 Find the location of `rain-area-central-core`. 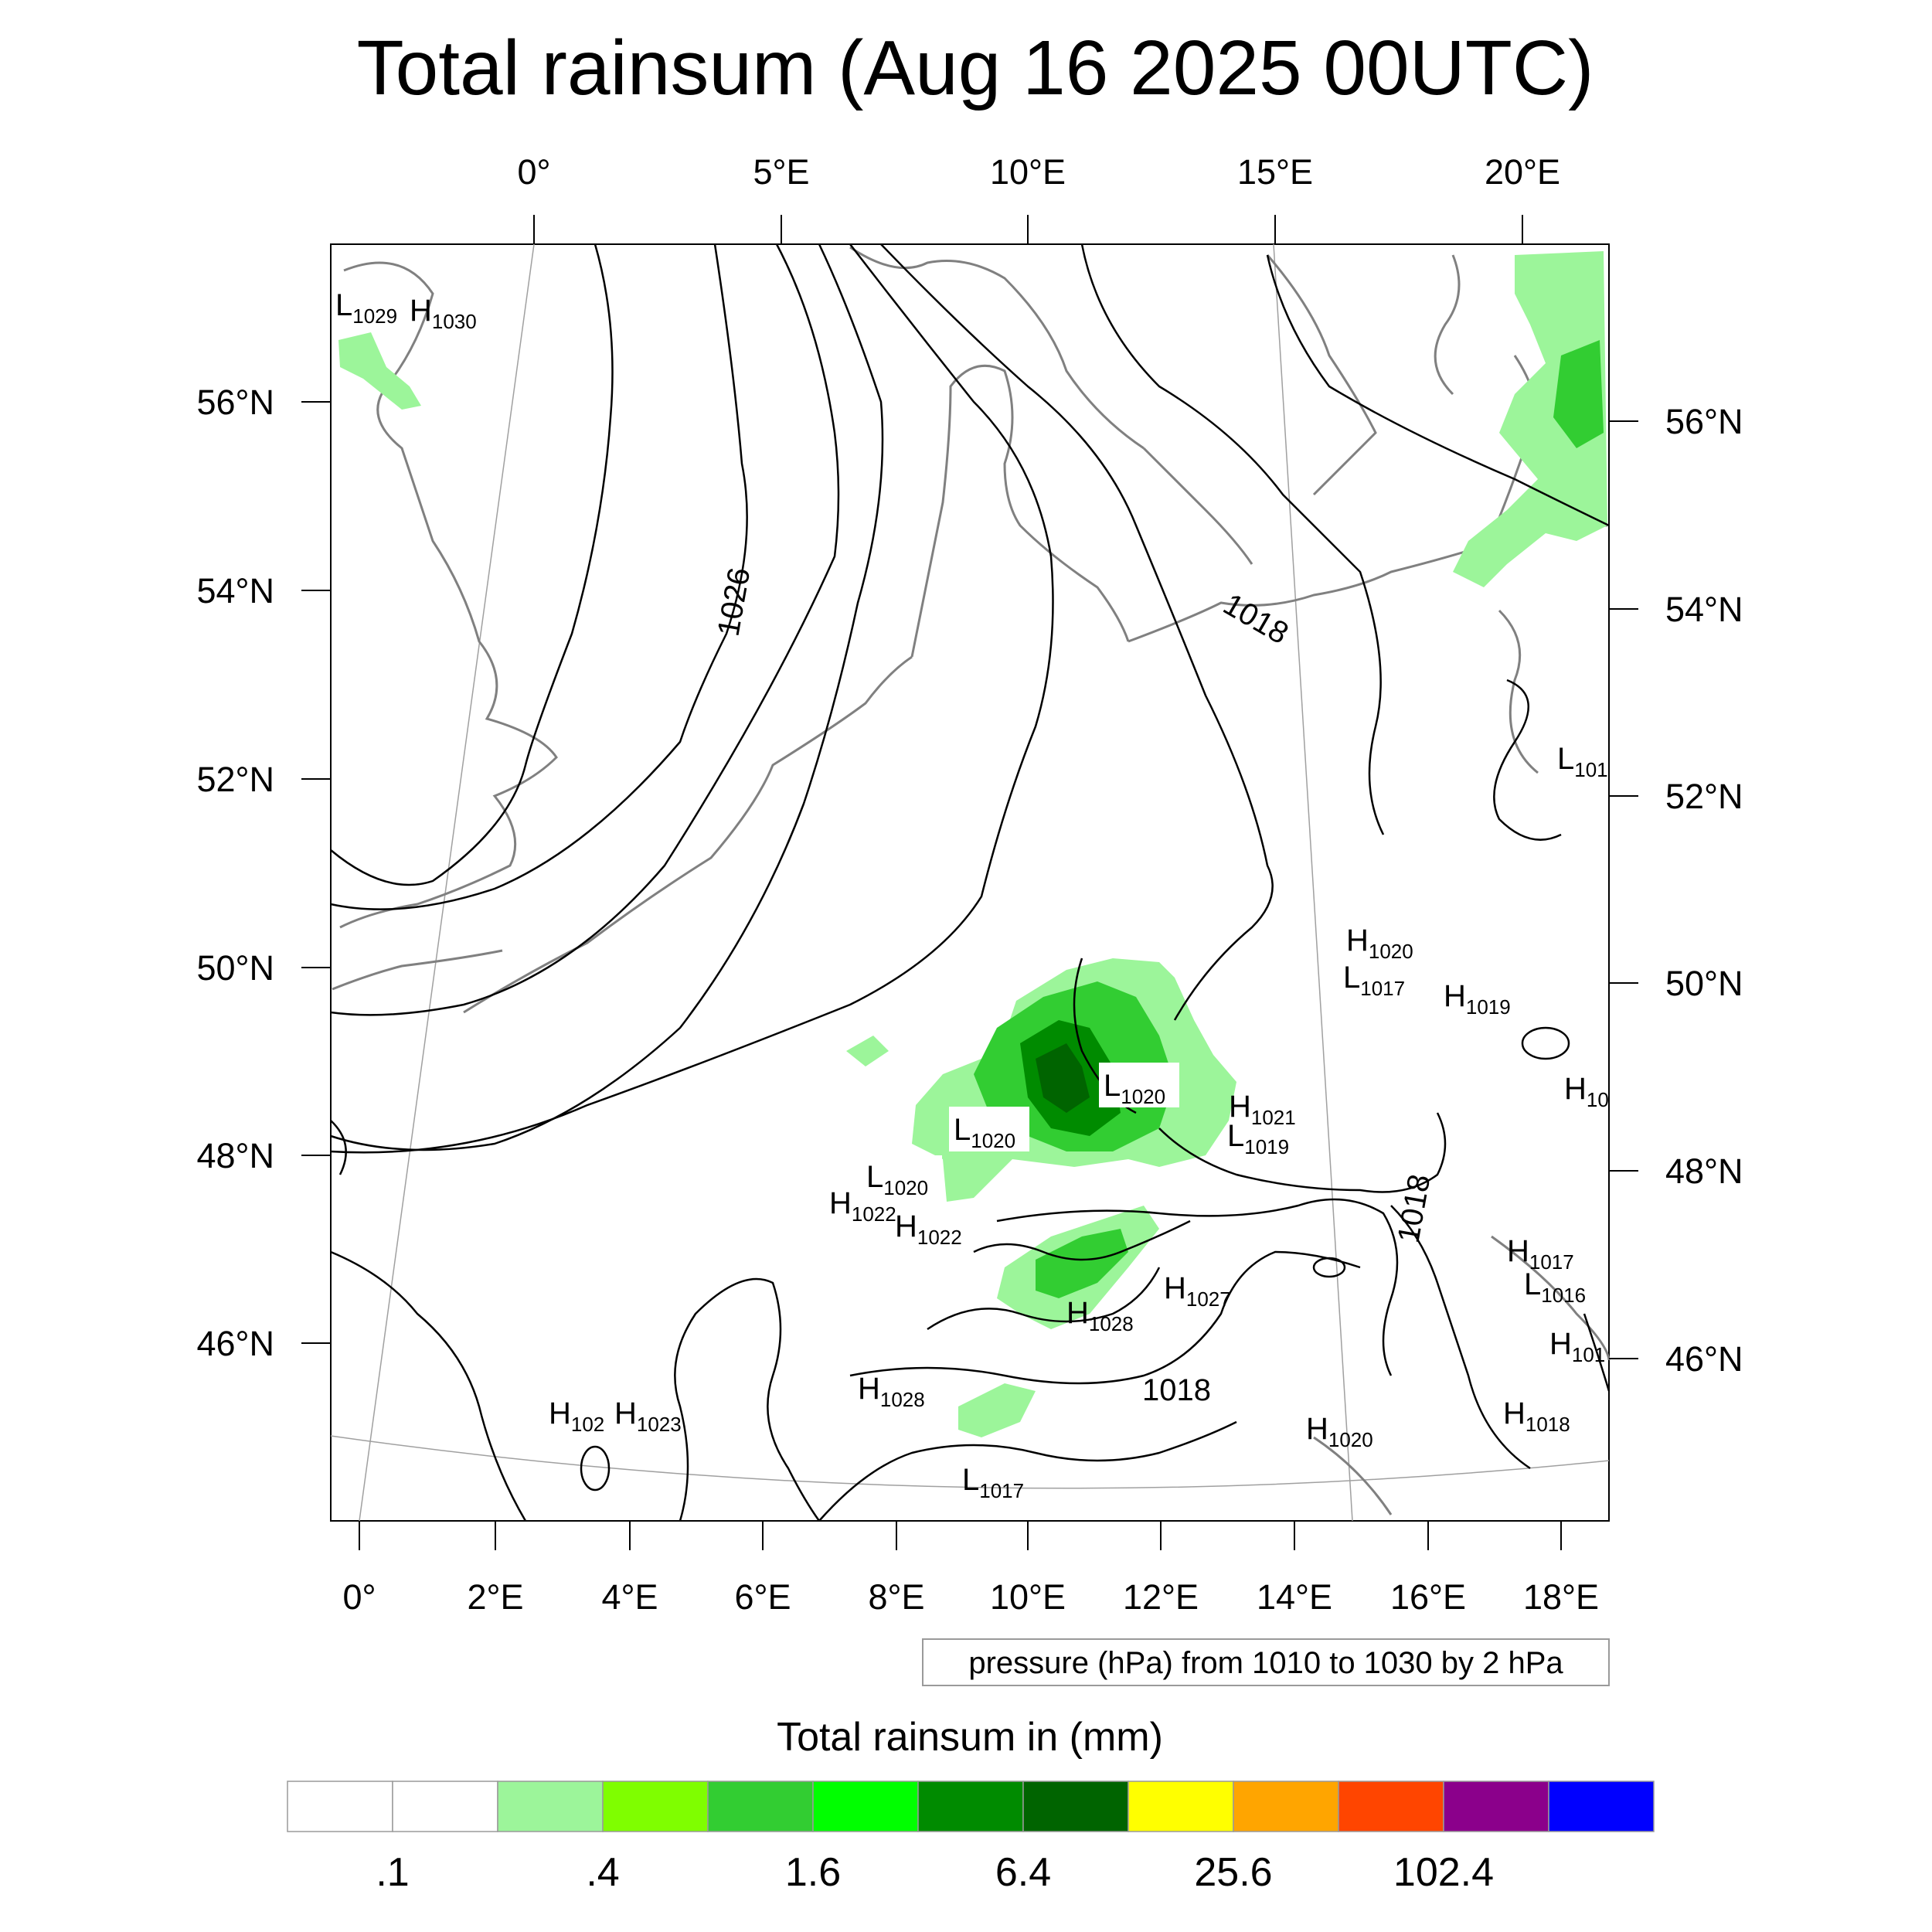

rain-area-central-core is located at coordinates (1063, 1078).